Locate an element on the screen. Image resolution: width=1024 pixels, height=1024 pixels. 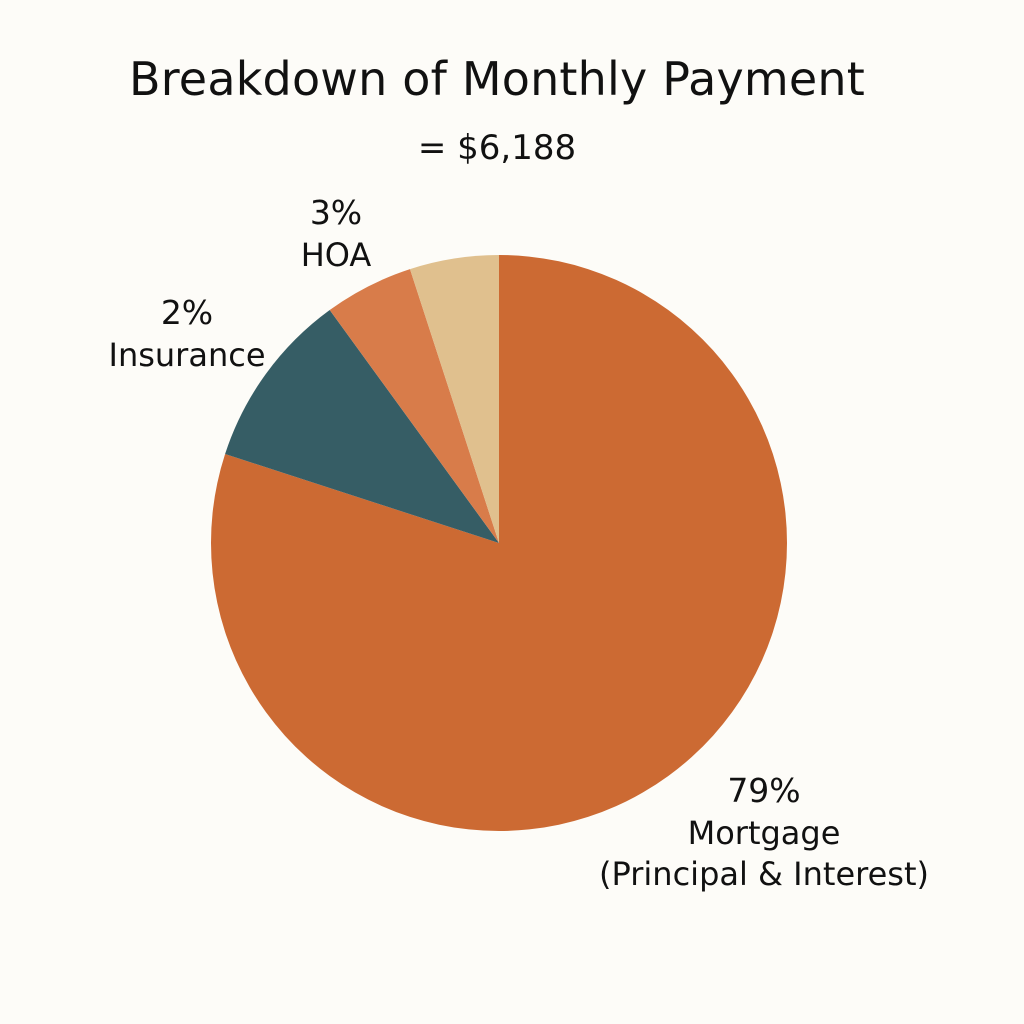
slice-name-hoa: HOA is located at coordinates (336, 254).